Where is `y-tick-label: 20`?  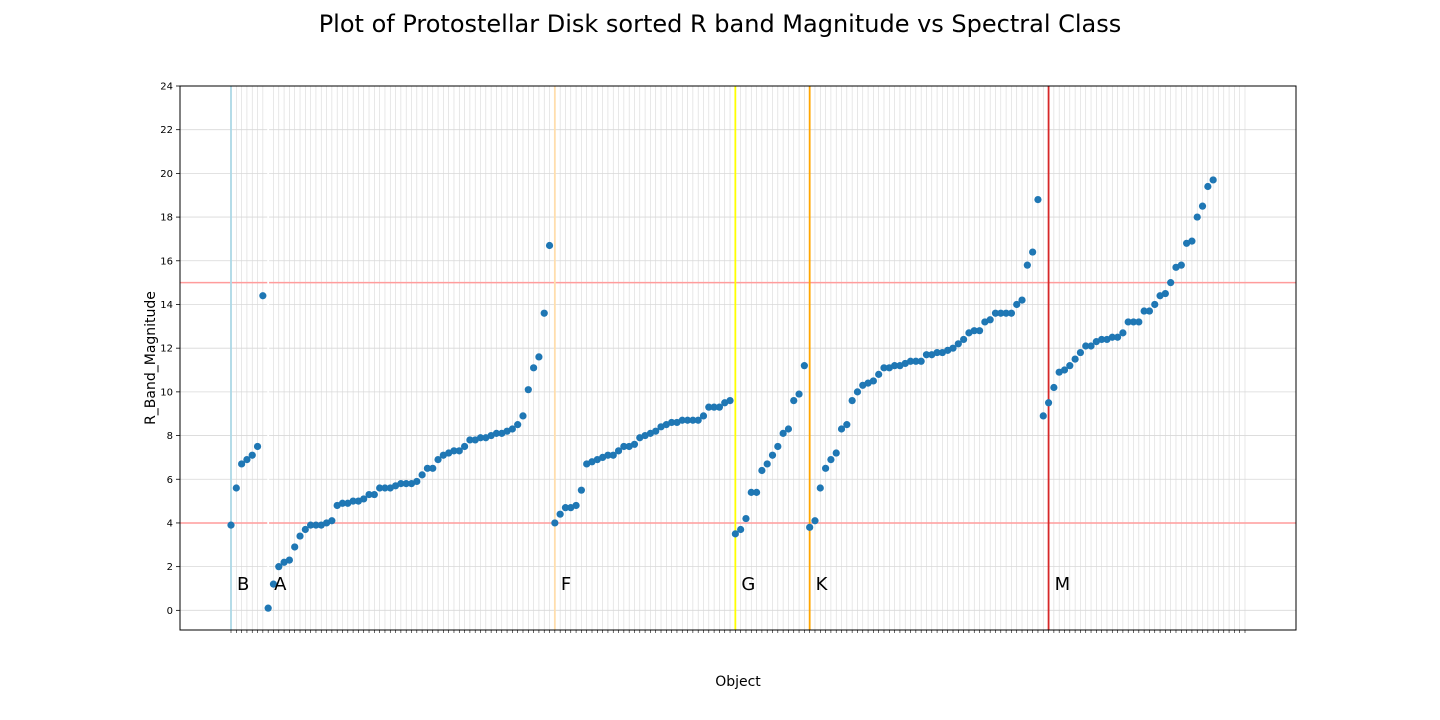 y-tick-label: 20 is located at coordinates (166, 174).